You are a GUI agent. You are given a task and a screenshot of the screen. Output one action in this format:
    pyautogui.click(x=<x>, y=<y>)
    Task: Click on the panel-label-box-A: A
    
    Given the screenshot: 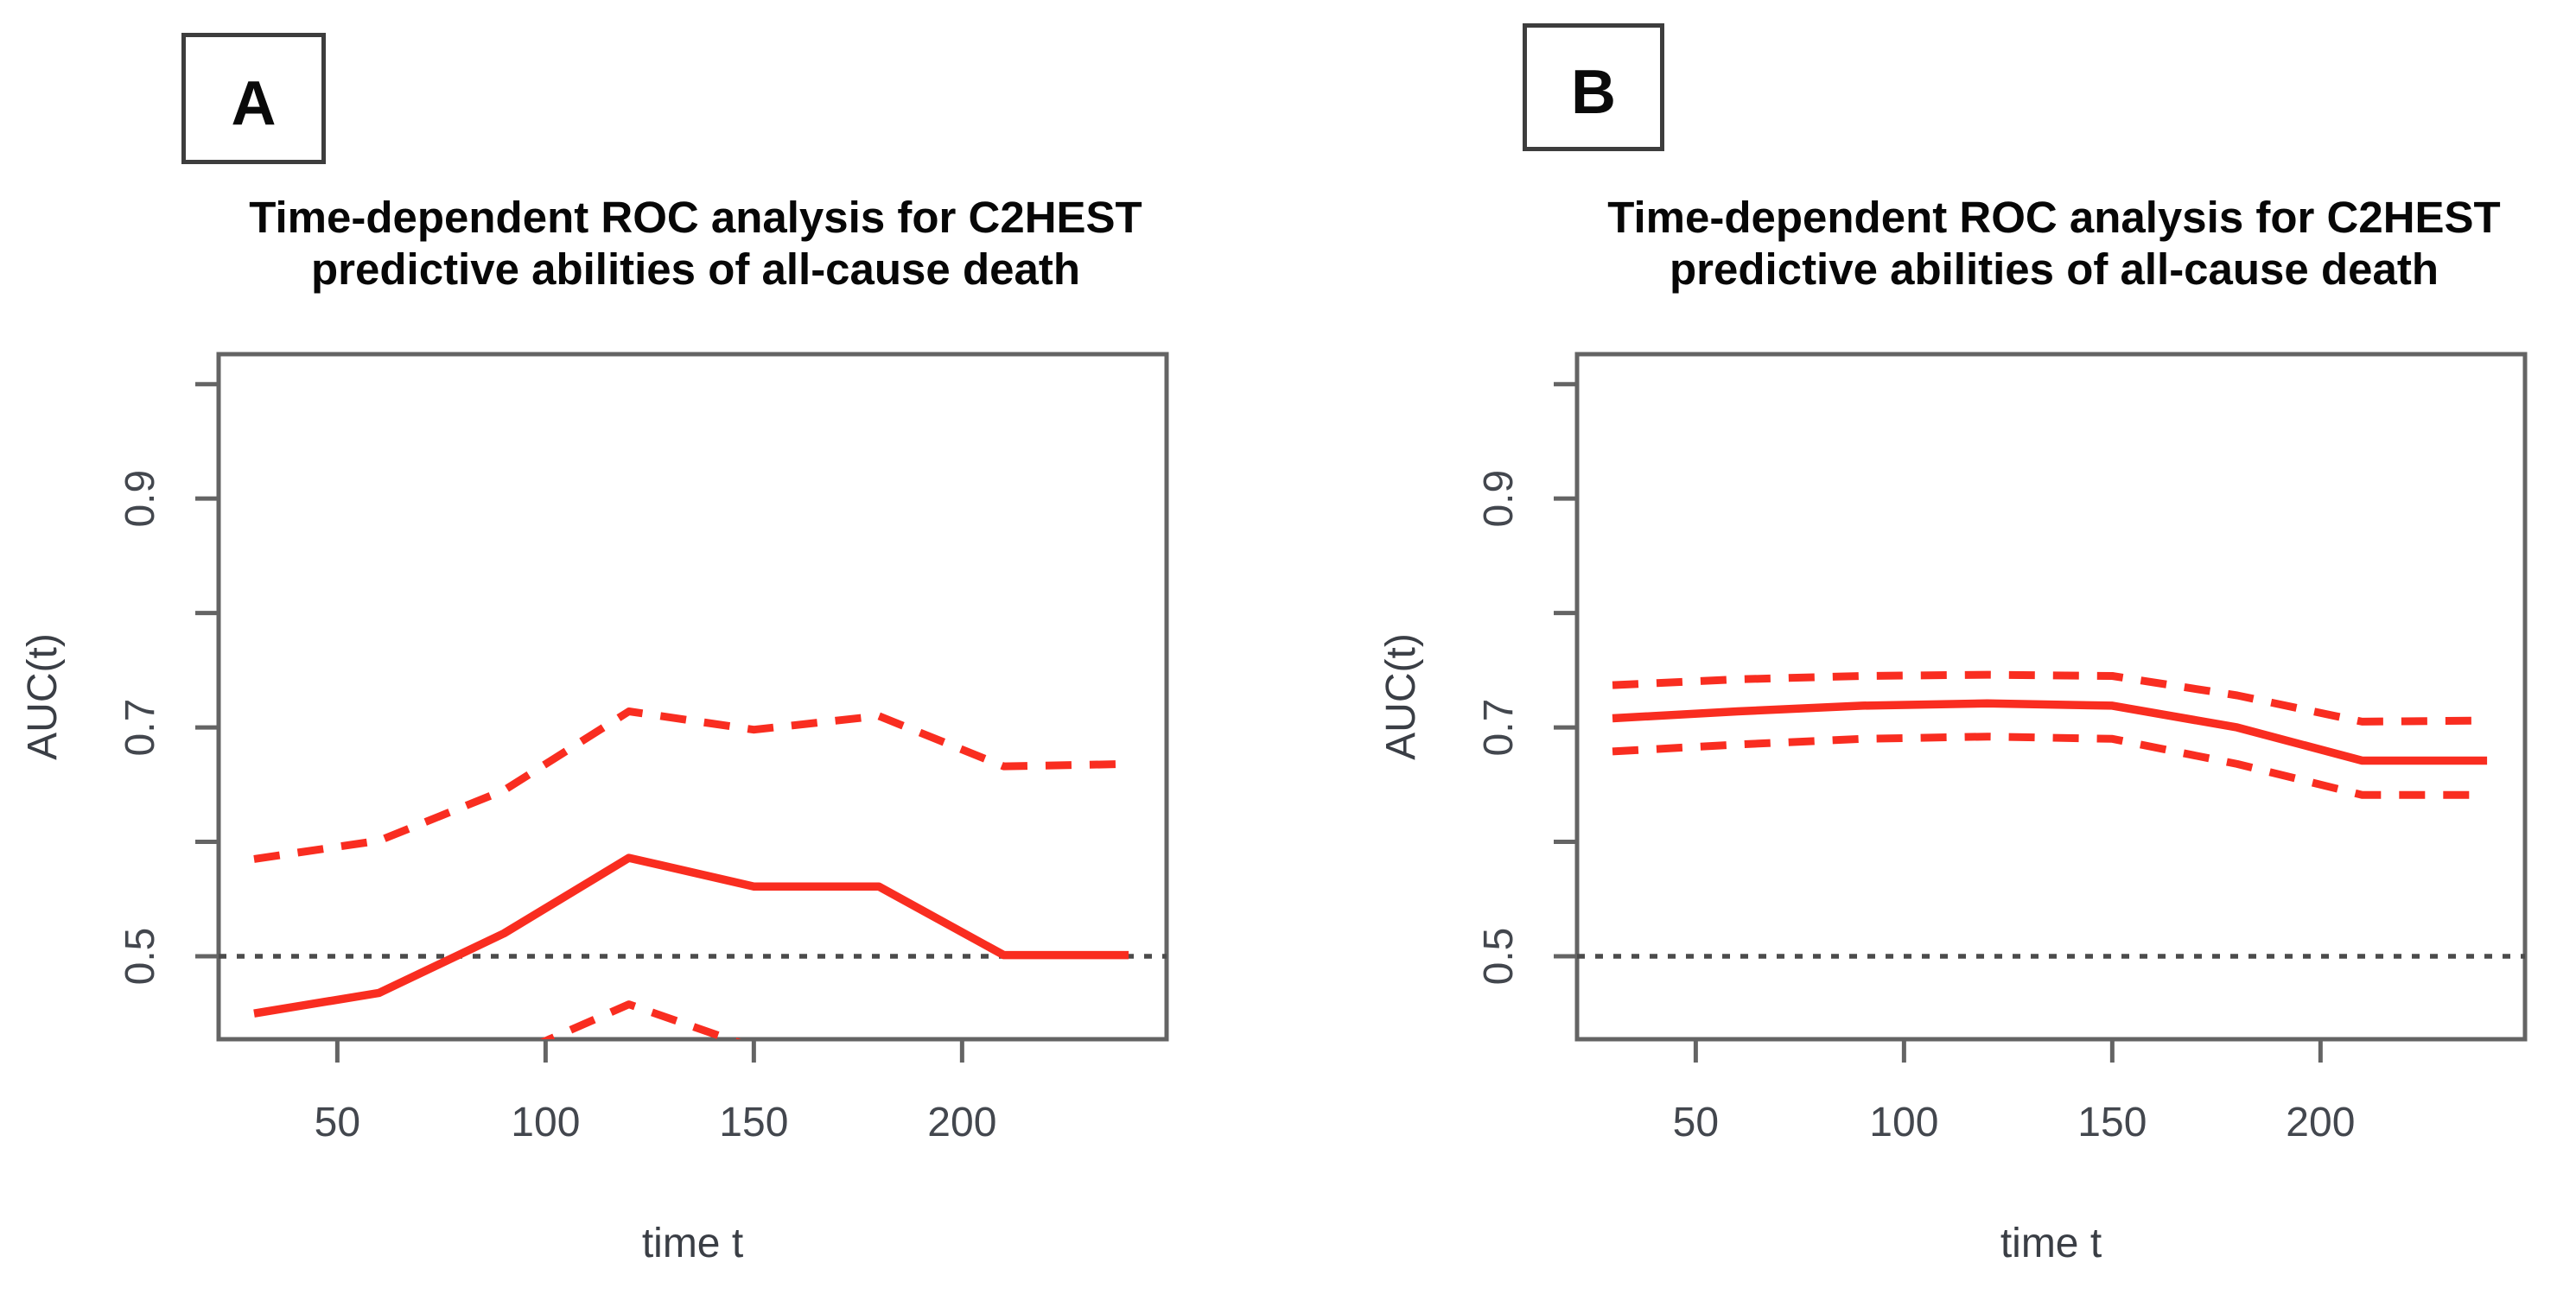 What is the action you would take?
    pyautogui.click(x=254, y=98)
    